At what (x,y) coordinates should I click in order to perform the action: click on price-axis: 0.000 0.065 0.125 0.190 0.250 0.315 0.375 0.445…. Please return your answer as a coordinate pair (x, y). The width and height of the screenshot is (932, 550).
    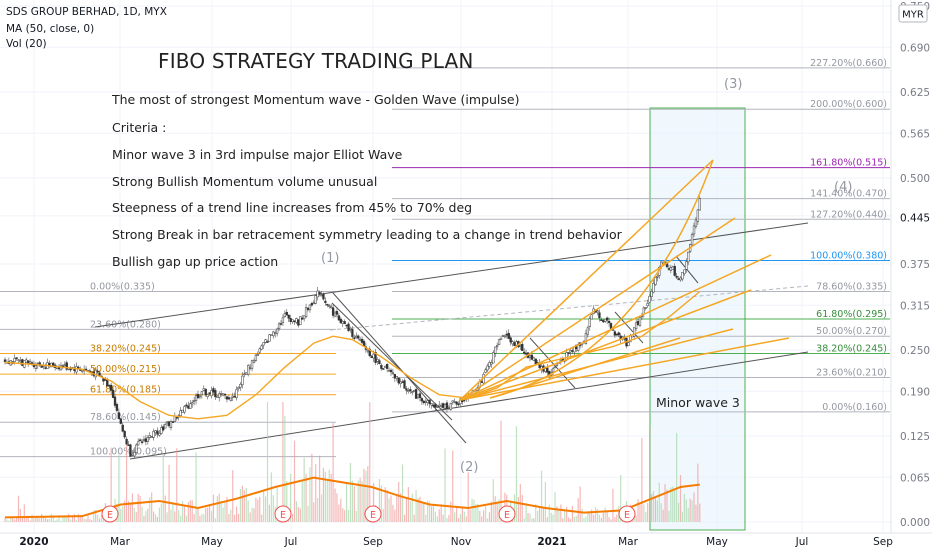
    Looking at the image, I should click on (915, 265).